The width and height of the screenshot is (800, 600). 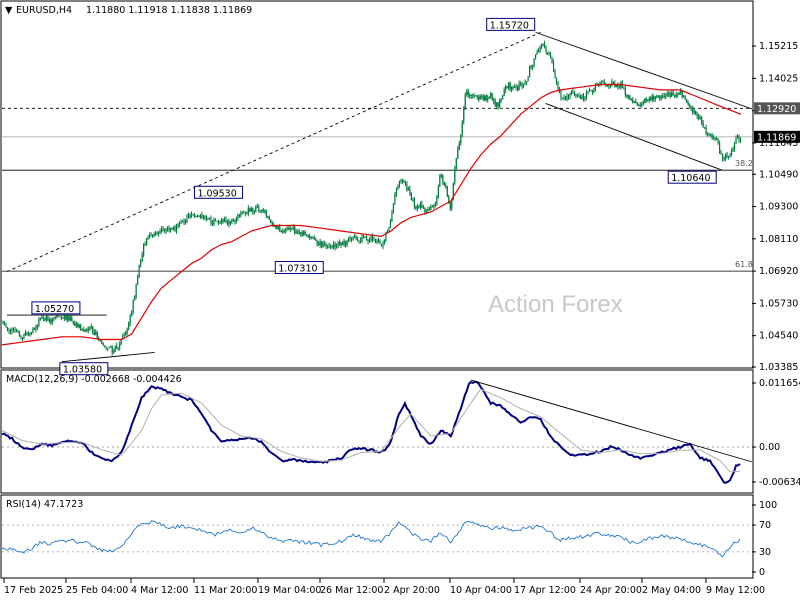 What do you see at coordinates (481, 590) in the screenshot?
I see `time-axis-label-7: 10 Apr 04:00` at bounding box center [481, 590].